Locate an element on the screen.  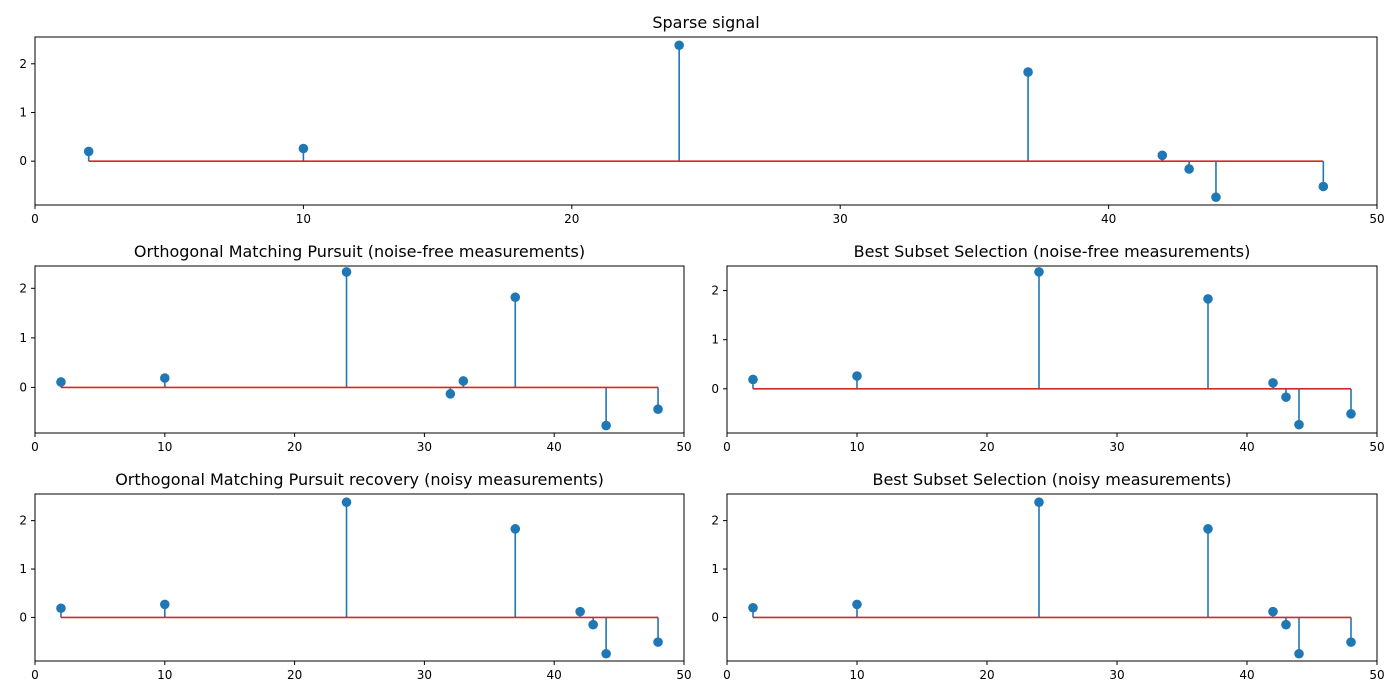
subplot-title: Sparse signal is located at coordinates (705, 22).